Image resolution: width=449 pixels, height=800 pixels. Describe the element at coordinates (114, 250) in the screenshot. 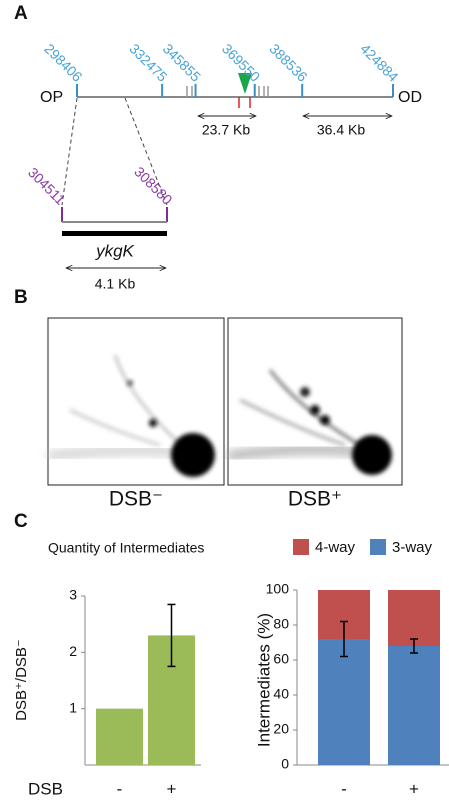

I see `gene-name: ykgK` at that location.